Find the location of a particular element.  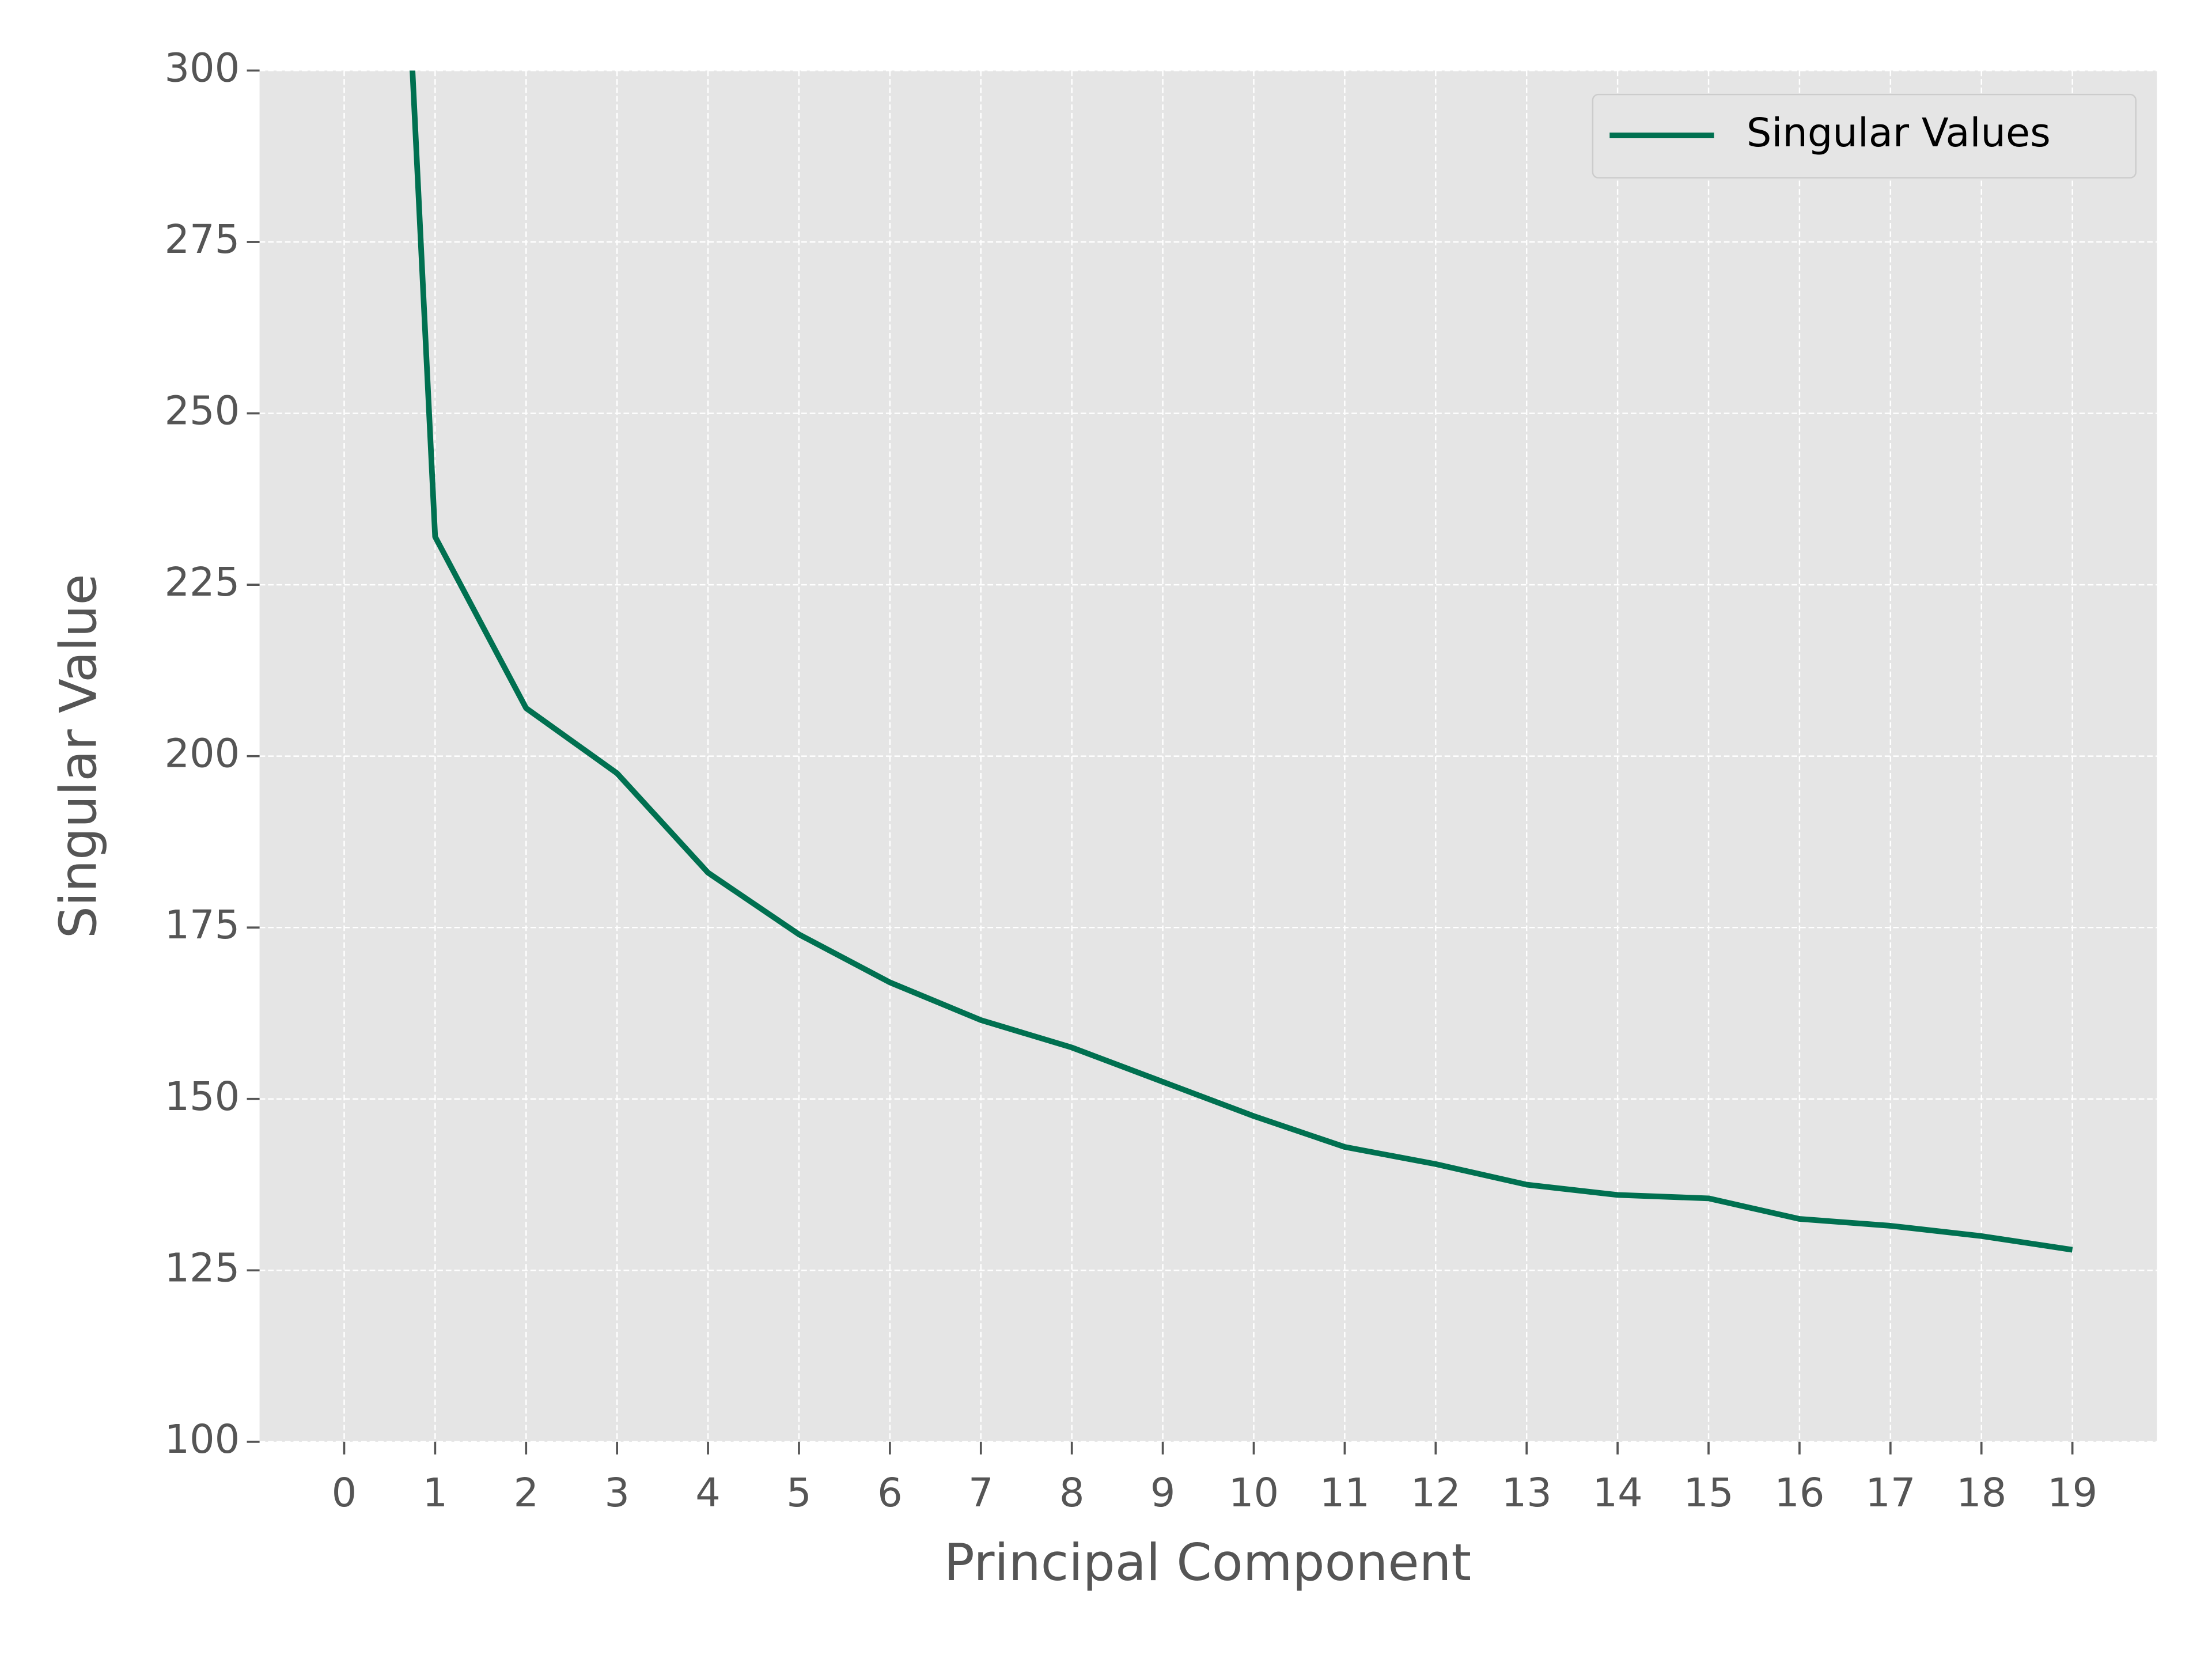

x-tick-label: 6 is located at coordinates (890, 1493).